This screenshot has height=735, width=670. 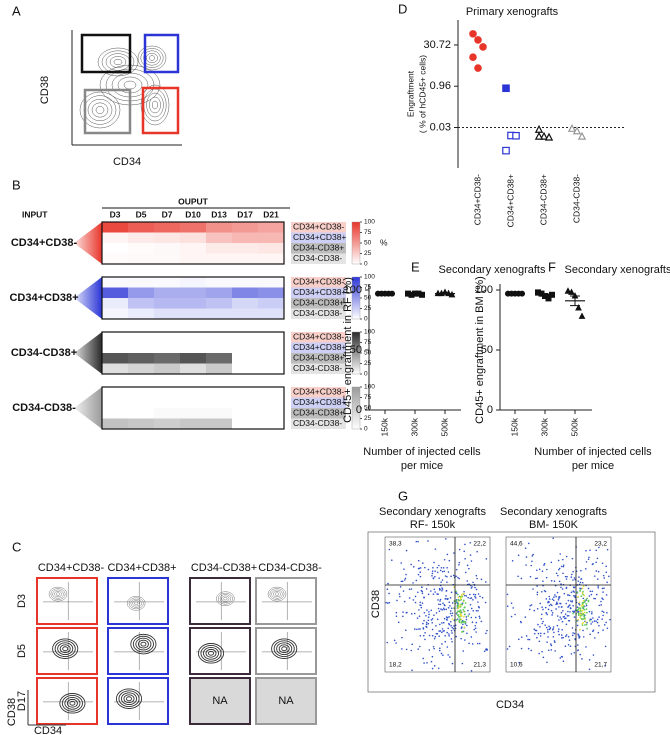 What do you see at coordinates (368, 287) in the screenshot?
I see `colorbar-label: 75` at bounding box center [368, 287].